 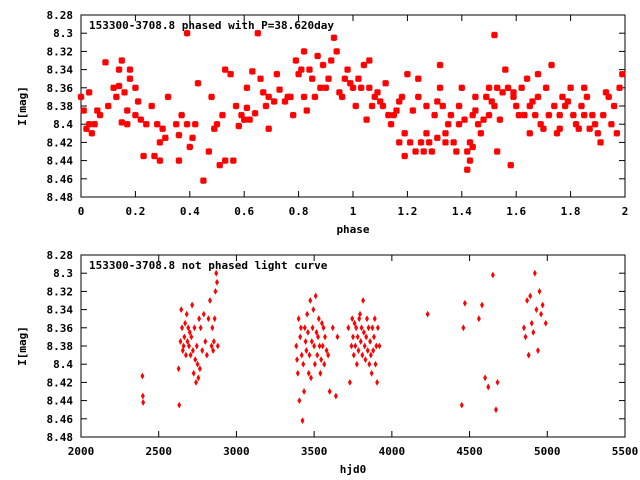 What do you see at coordinates (211, 25) in the screenshot?
I see `chart-title: 153300-3708.8 phased with P=38.620day` at bounding box center [211, 25].